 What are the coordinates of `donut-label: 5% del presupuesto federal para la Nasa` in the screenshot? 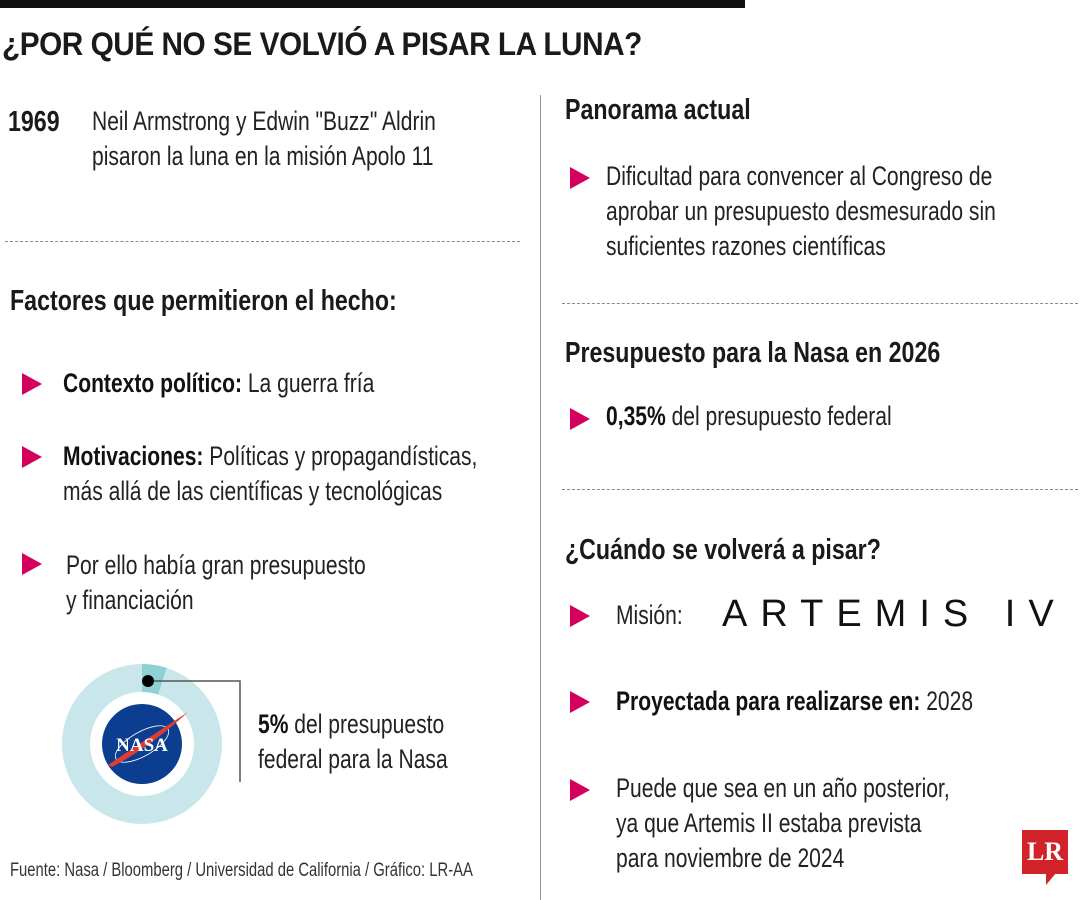 It's located at (353, 742).